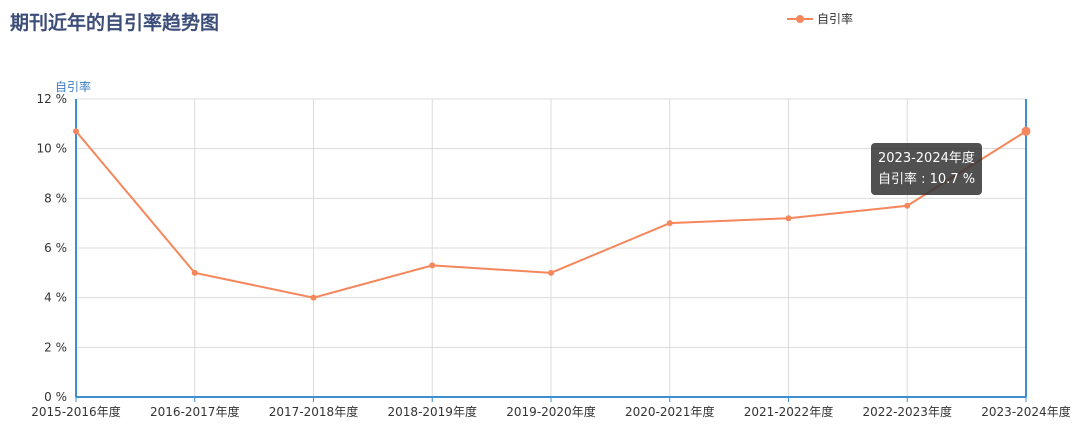 Image resolution: width=1080 pixels, height=433 pixels. Describe the element at coordinates (55, 347) in the screenshot. I see `y-tick-label: 2 %` at that location.